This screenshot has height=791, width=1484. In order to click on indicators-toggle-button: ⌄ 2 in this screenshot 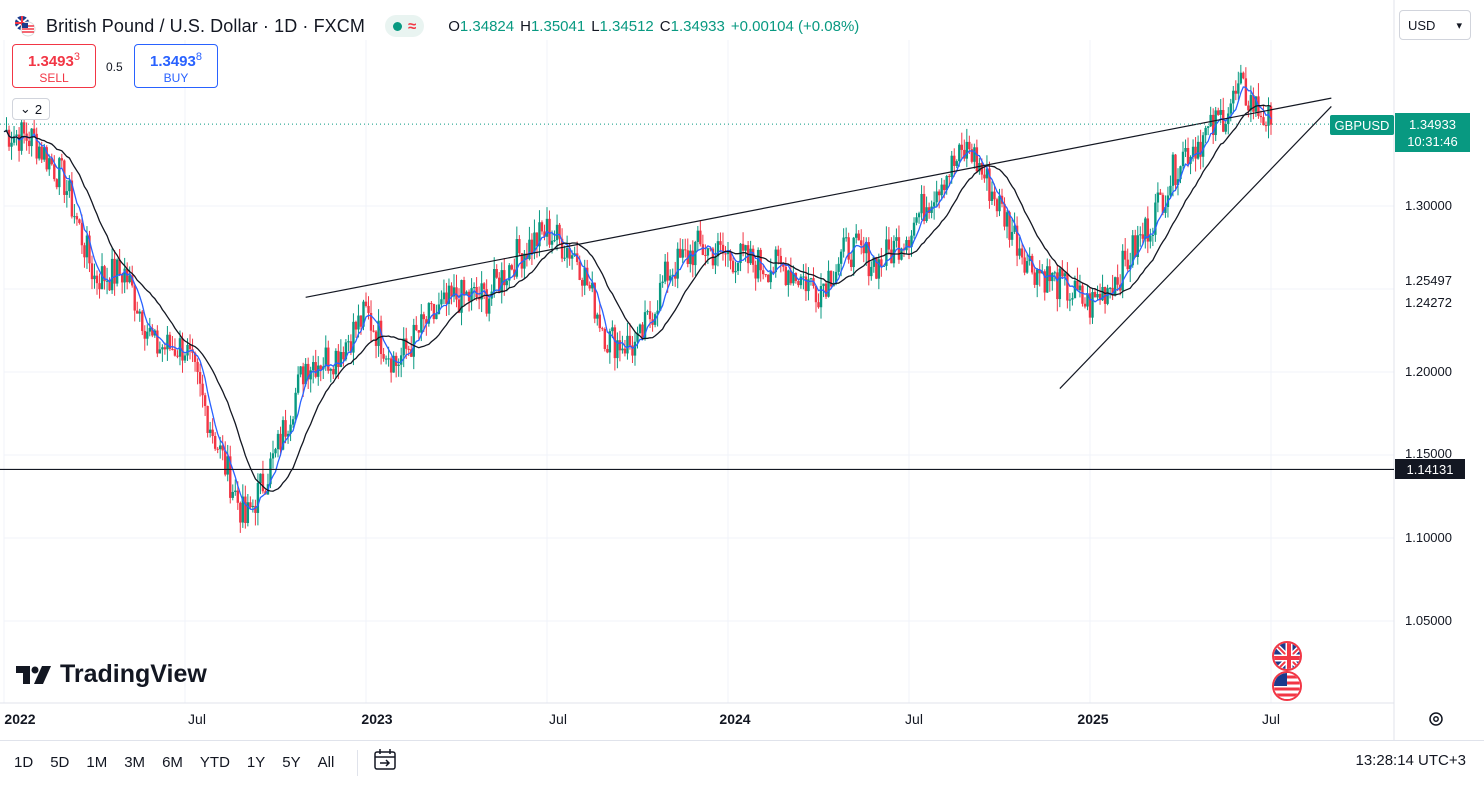, I will do `click(31, 109)`.